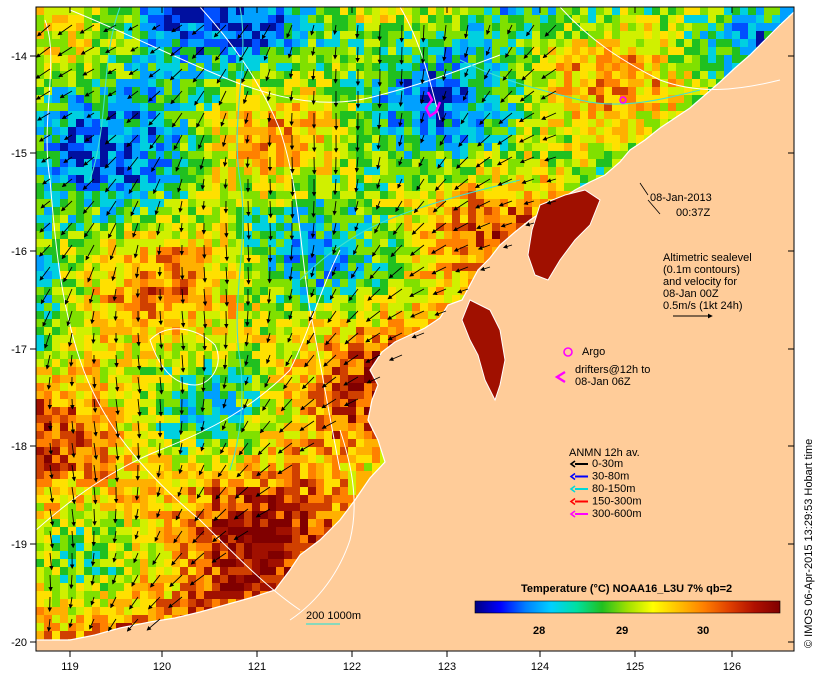 The height and width of the screenshot is (680, 820). I want to click on colorbar-strip, so click(627, 607).